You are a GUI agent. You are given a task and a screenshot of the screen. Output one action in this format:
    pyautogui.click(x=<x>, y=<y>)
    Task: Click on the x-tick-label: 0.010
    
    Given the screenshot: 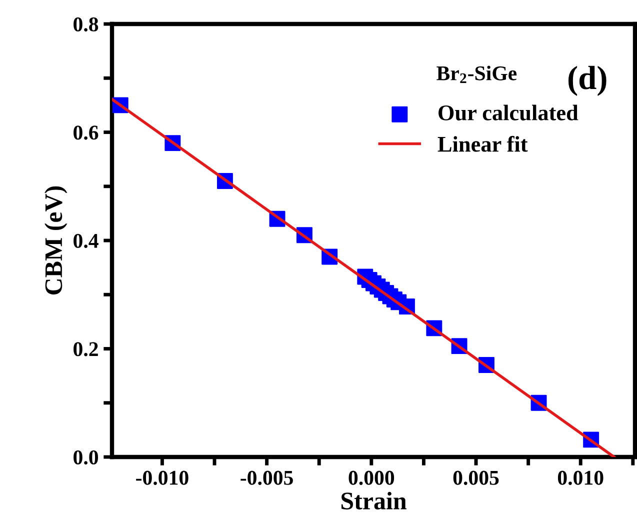 What is the action you would take?
    pyautogui.click(x=581, y=477)
    